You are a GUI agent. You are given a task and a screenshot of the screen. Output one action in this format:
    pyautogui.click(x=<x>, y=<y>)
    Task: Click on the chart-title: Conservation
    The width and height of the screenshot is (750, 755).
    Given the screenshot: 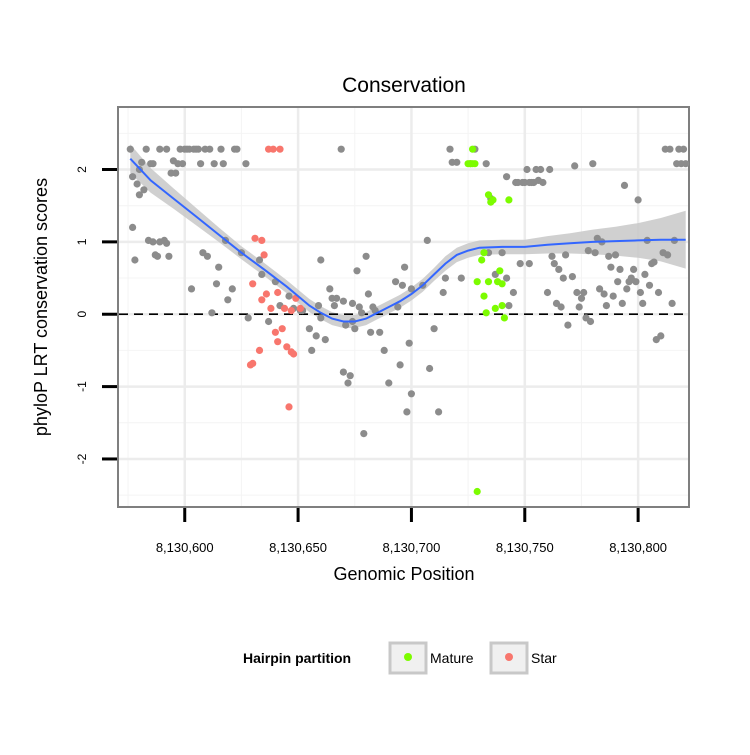 What is the action you would take?
    pyautogui.click(x=404, y=85)
    